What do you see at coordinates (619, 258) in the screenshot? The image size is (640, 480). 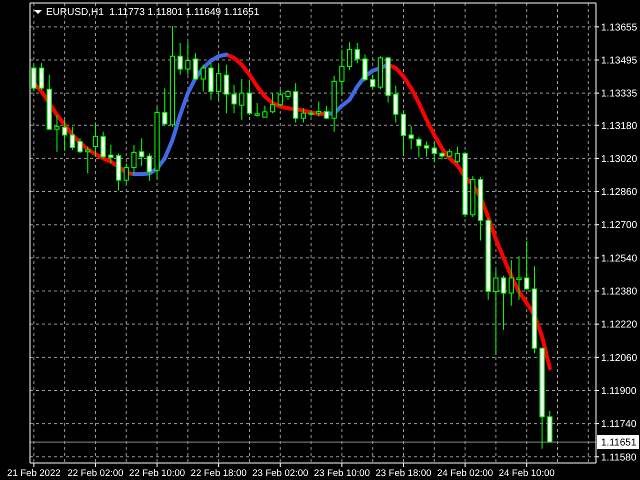 I see `y-tick-label: 1.12540` at bounding box center [619, 258].